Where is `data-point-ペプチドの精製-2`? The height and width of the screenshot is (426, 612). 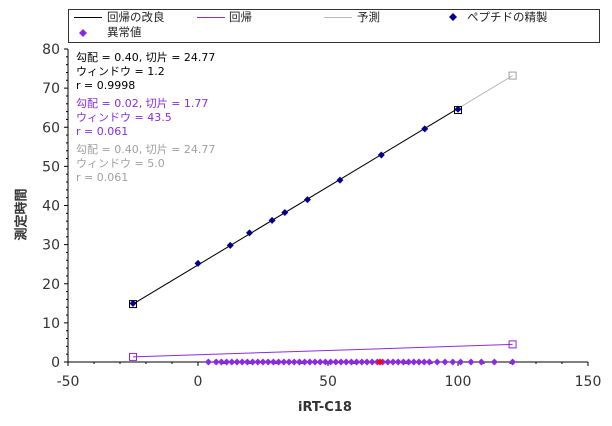
data-point-ペプチドの精製-2 is located at coordinates (230, 245).